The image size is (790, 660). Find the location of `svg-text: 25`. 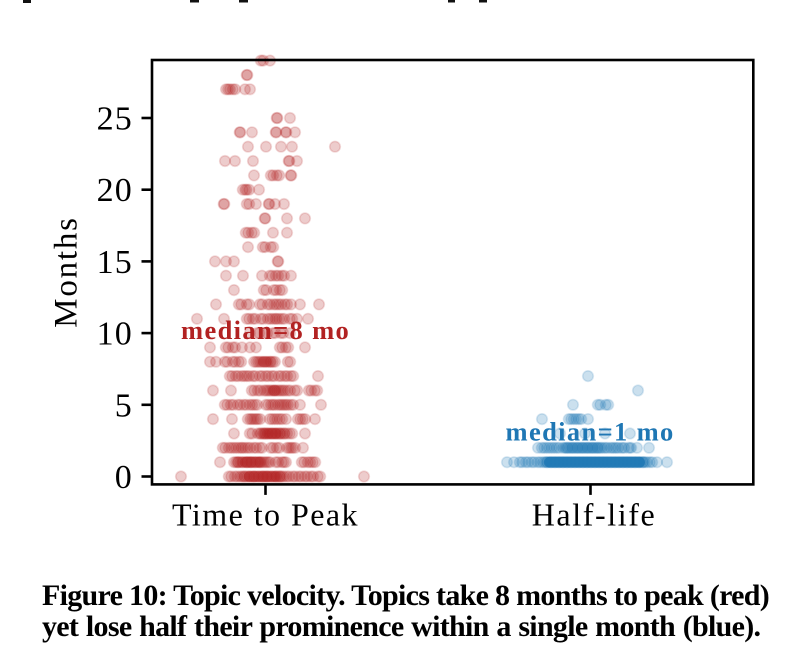

svg-text: 25 is located at coordinates (115, 119).